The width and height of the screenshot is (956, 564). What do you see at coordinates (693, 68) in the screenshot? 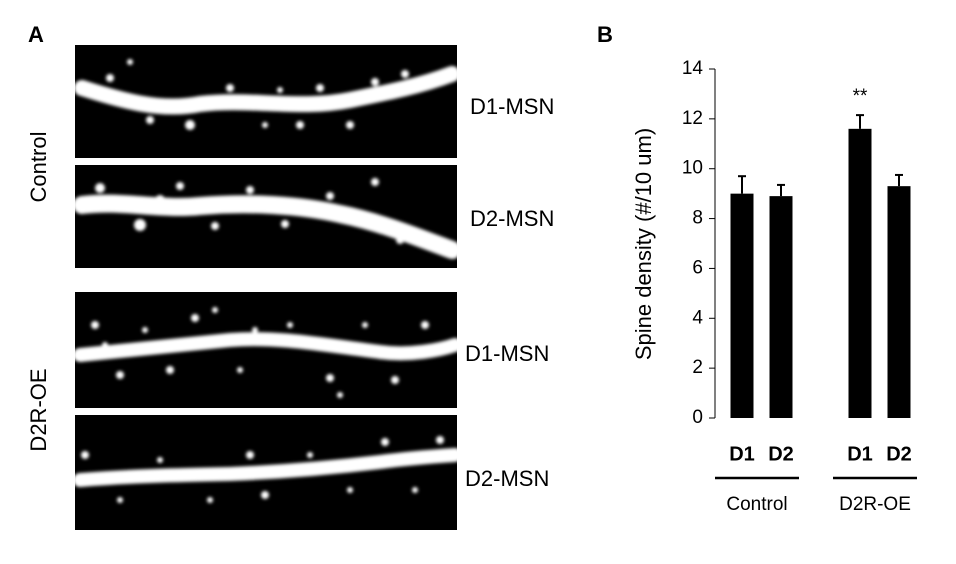
I see `y-tick-label: 14` at bounding box center [693, 68].